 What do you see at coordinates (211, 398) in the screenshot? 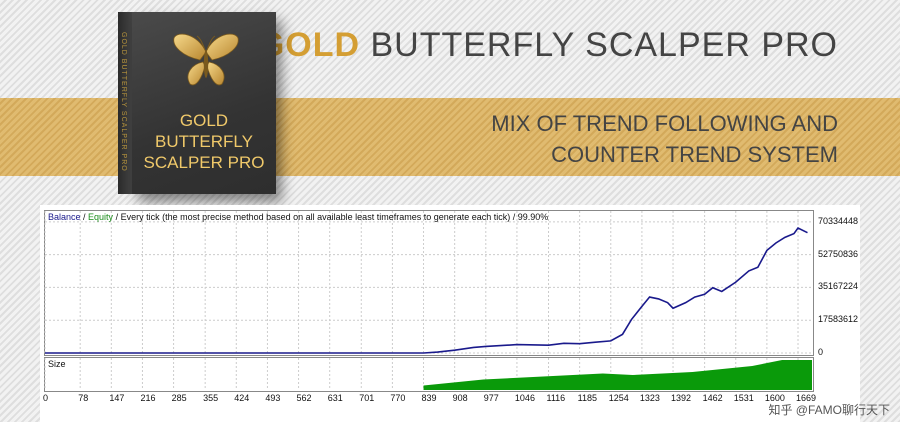
I see `x-tick-label: 355` at bounding box center [211, 398].